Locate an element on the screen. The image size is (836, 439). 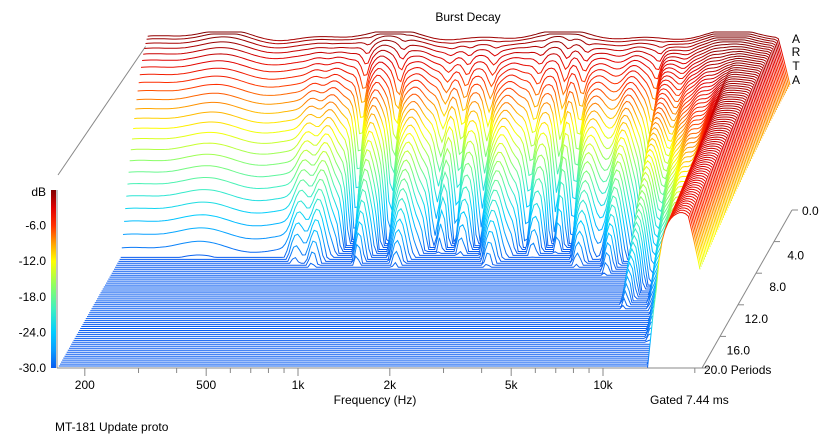
period-tick-label: 12.0 is located at coordinates (757, 319).